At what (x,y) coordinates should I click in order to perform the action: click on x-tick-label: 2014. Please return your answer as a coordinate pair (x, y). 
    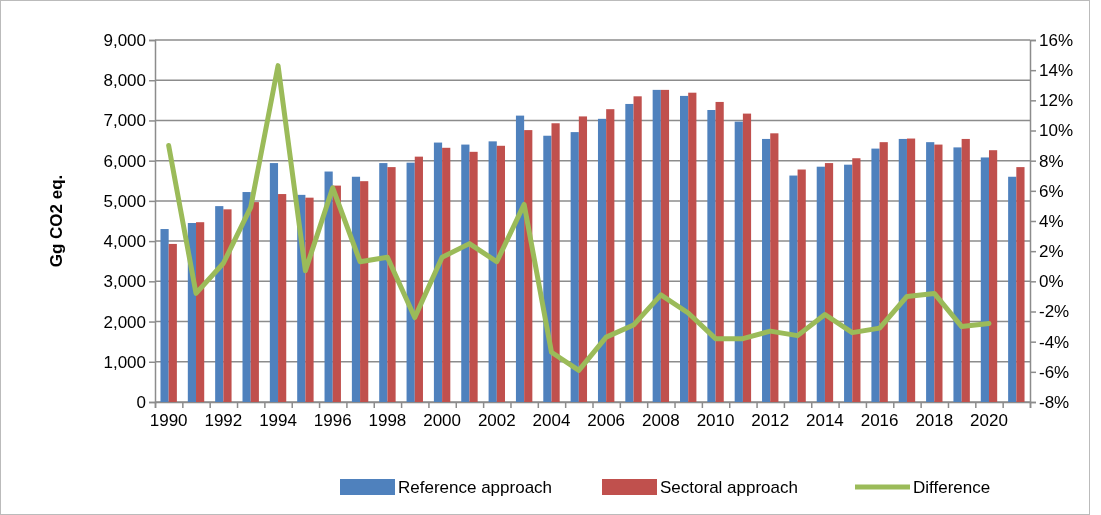
    Looking at the image, I should click on (825, 420).